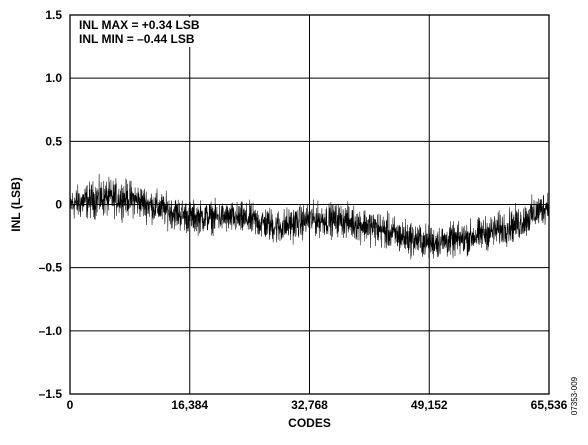 Image resolution: width=588 pixels, height=445 pixels. Describe the element at coordinates (549, 405) in the screenshot. I see `x-tick-label: 65,536` at that location.